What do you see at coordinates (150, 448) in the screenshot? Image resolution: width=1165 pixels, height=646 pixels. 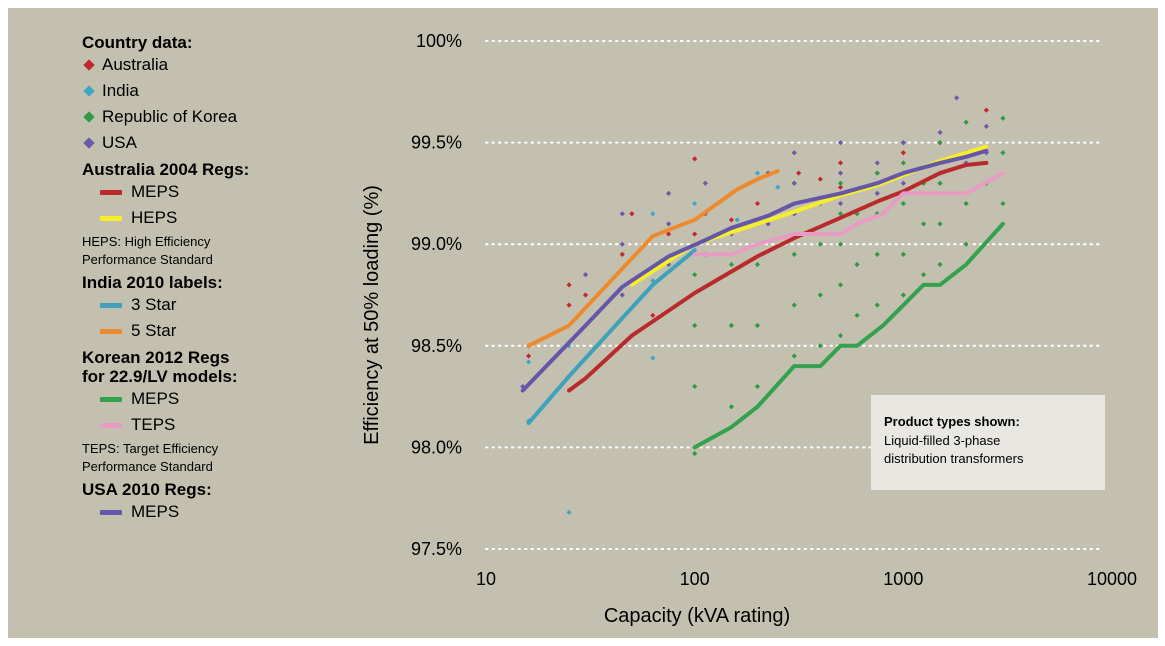 I see `legend-note-line: TEPS: Target Efficiency` at bounding box center [150, 448].